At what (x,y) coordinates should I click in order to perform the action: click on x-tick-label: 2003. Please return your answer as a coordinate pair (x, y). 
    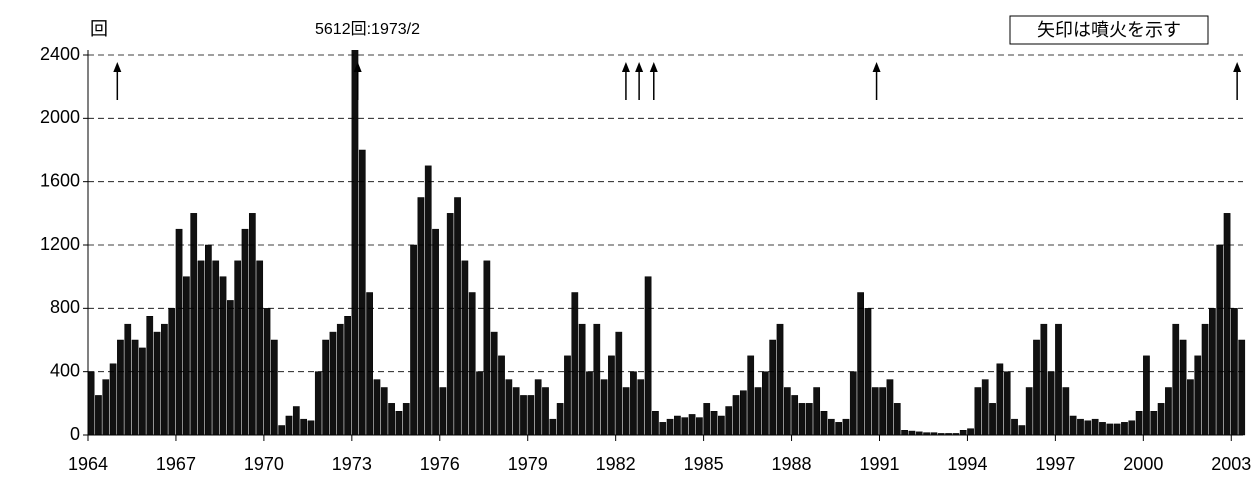
    Looking at the image, I should click on (1231, 464).